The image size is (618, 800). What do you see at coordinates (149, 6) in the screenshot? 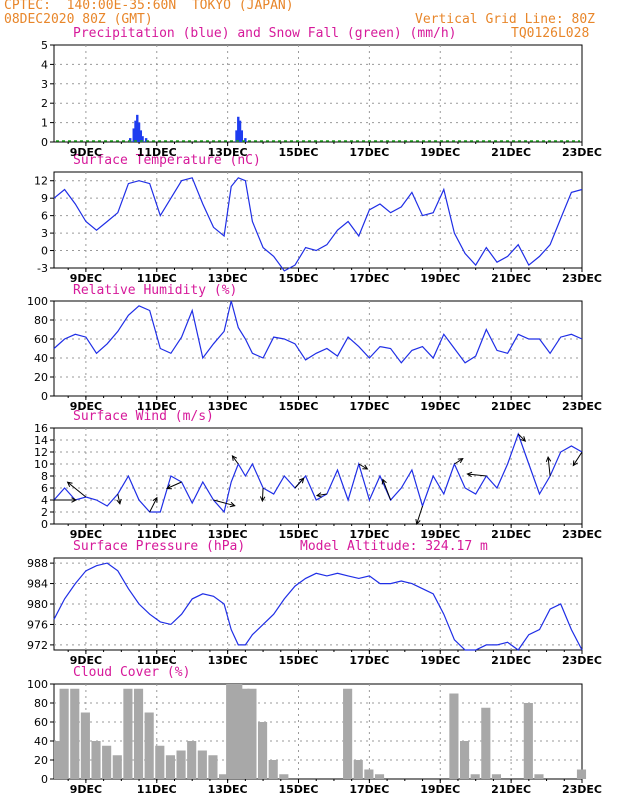
I see `location-header: CPTEC: 140:00E-35:60N TOKYO (JAPAN)` at bounding box center [149, 6].